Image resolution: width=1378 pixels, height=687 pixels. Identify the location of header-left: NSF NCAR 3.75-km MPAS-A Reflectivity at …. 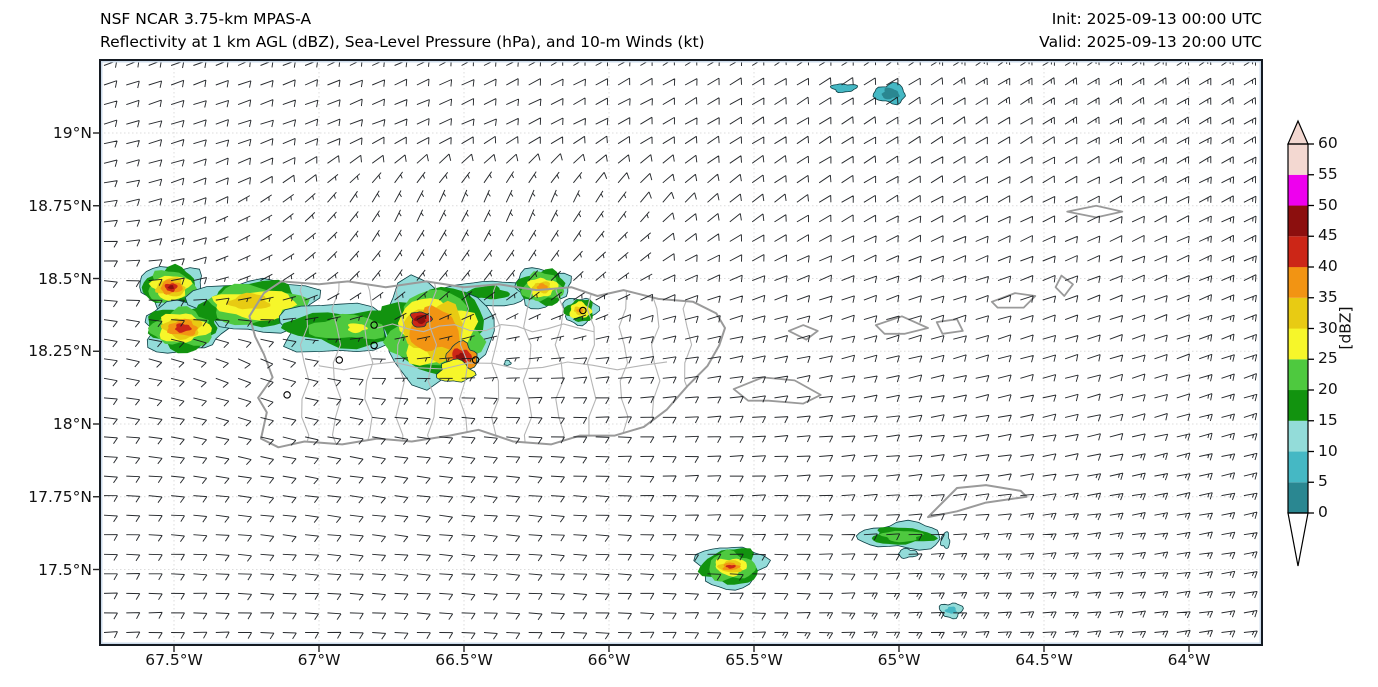
(402, 31).